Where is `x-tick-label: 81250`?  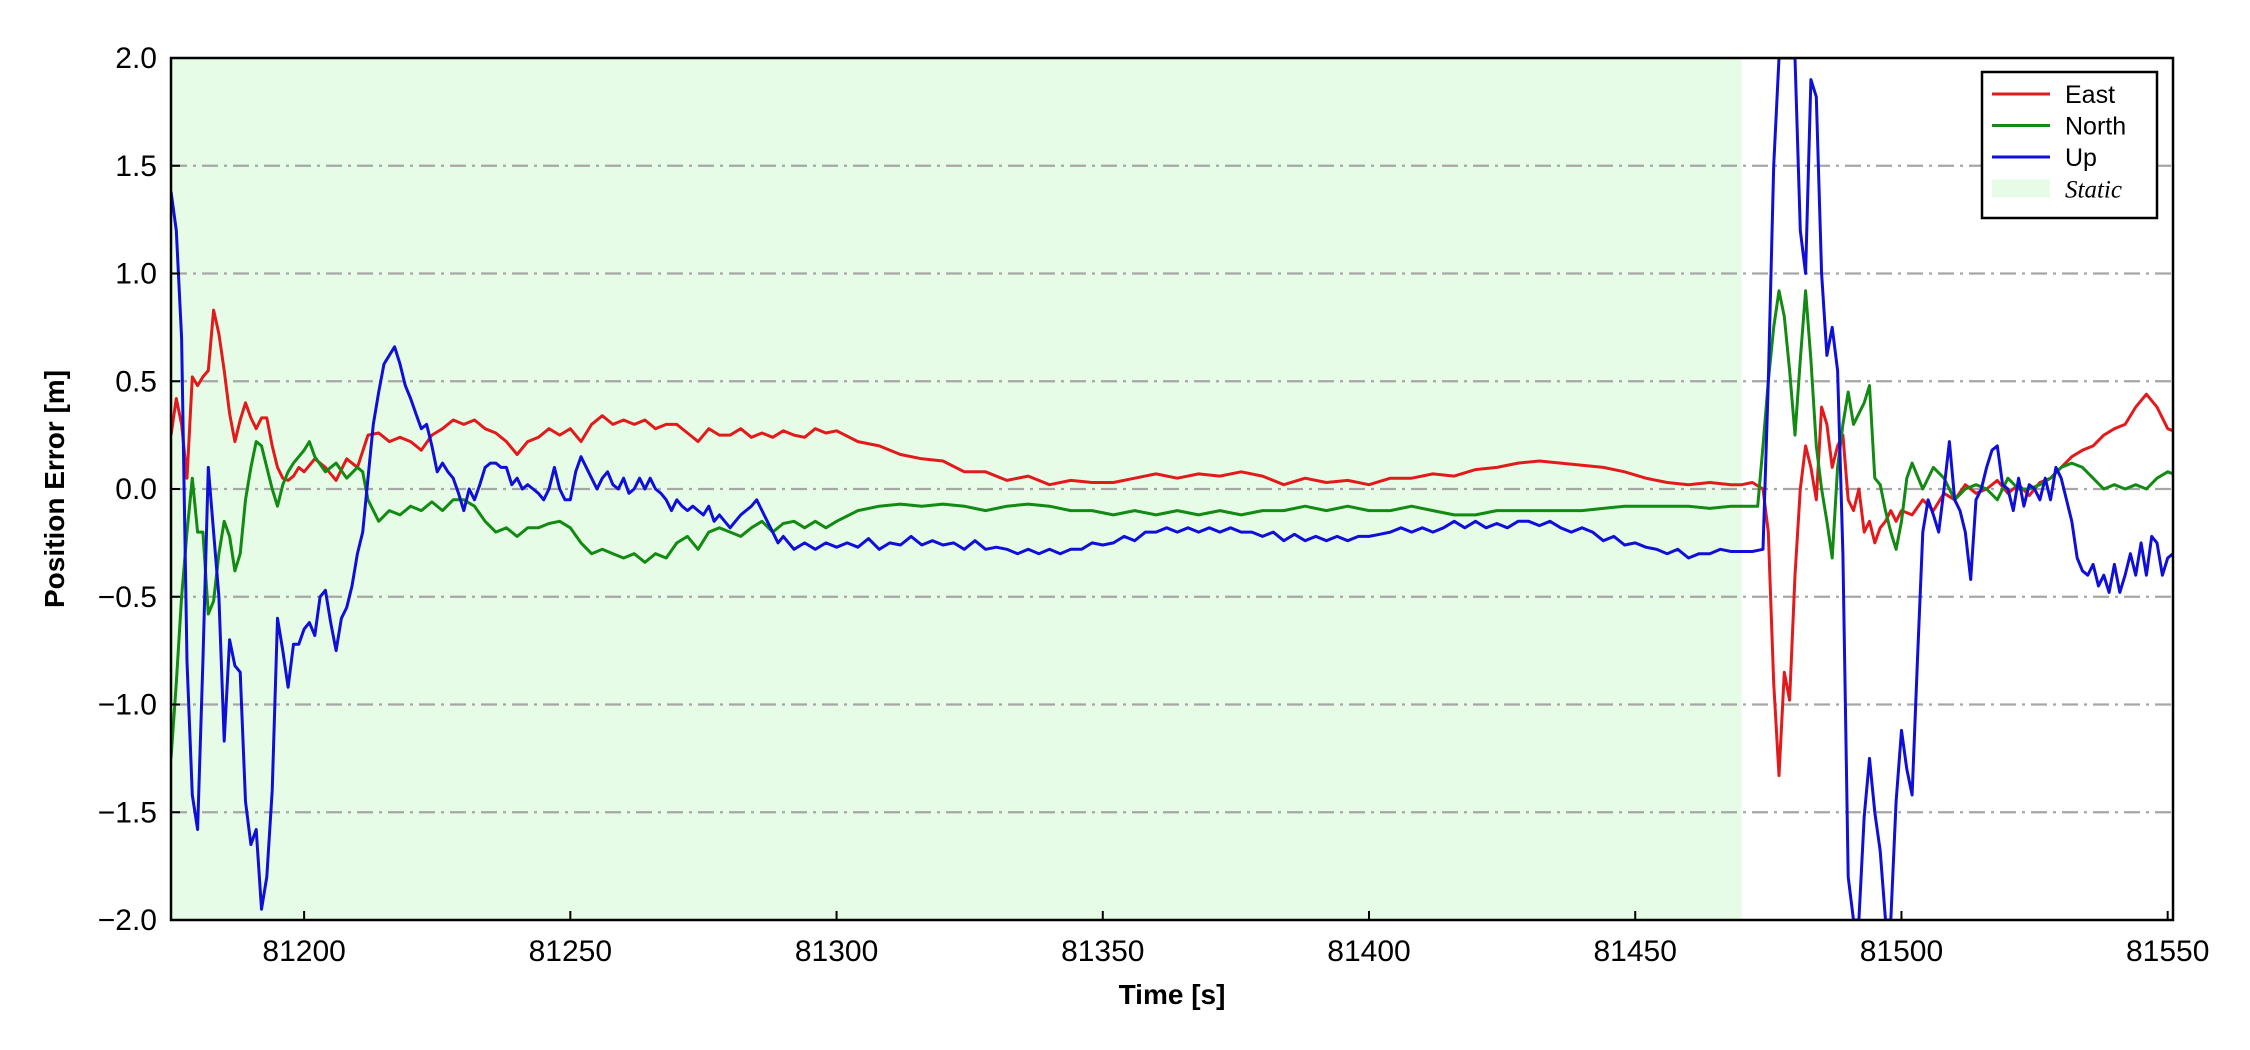
x-tick-label: 81250 is located at coordinates (570, 951).